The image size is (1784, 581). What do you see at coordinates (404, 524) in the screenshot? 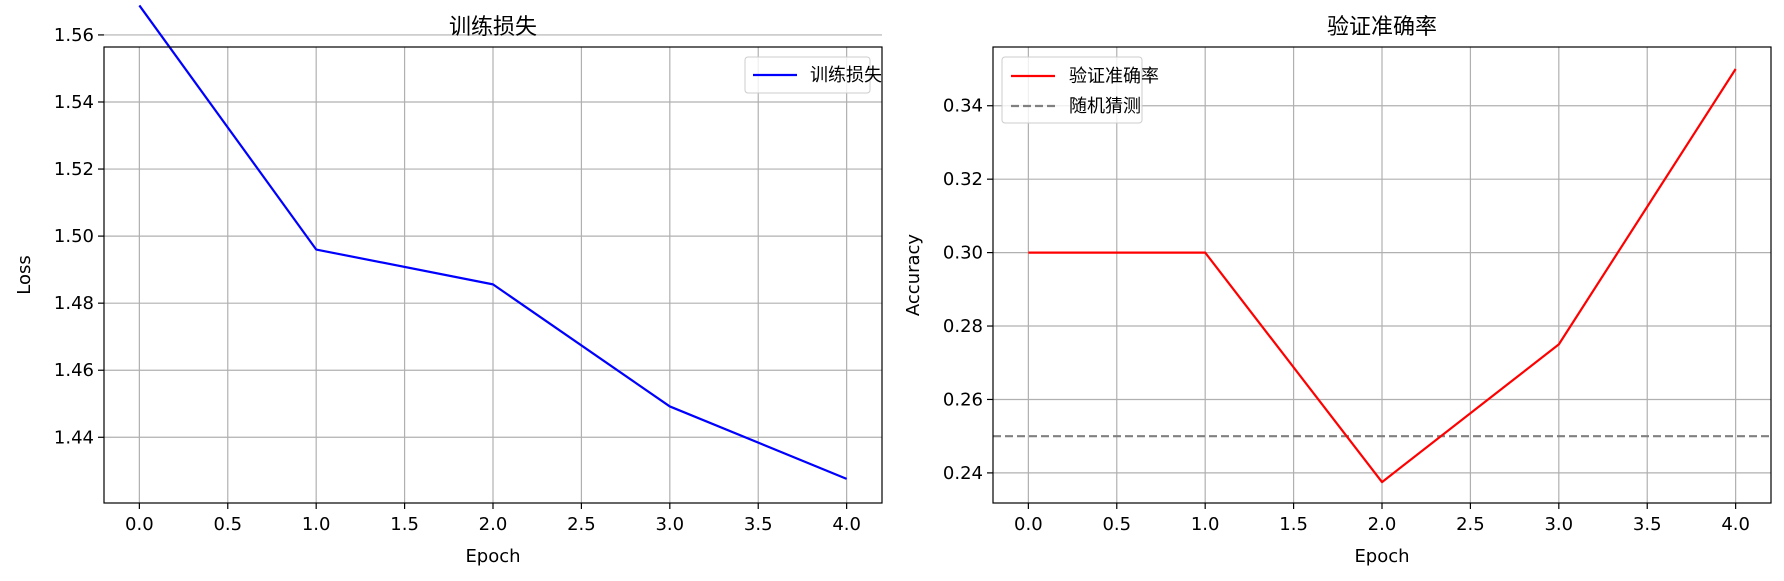
I see `loss-x-tick-label: 1.5` at bounding box center [404, 524].